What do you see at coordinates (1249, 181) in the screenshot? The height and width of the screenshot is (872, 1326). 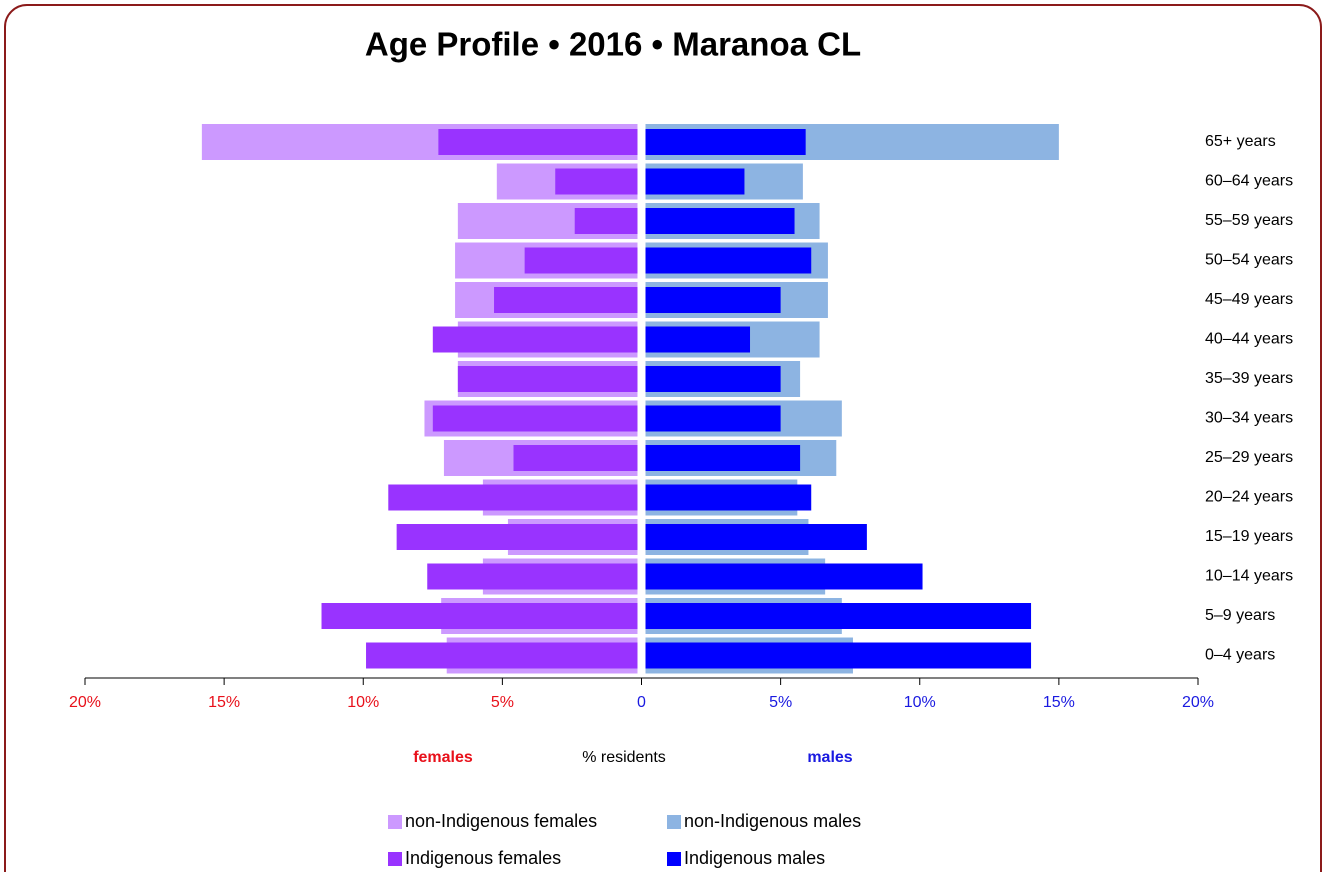 I see `category-label: 60–64 years` at bounding box center [1249, 181].